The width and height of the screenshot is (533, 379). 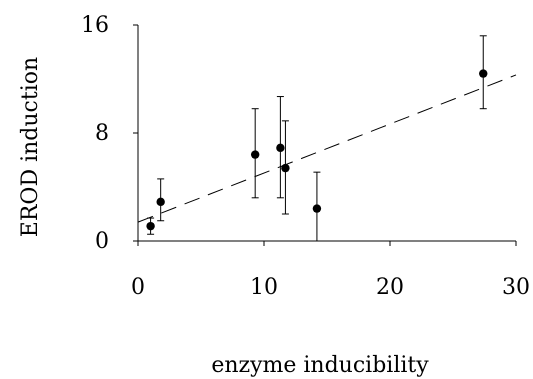 What do you see at coordinates (109, 133) in the screenshot?
I see `y-ticks: 0 8 16` at bounding box center [109, 133].